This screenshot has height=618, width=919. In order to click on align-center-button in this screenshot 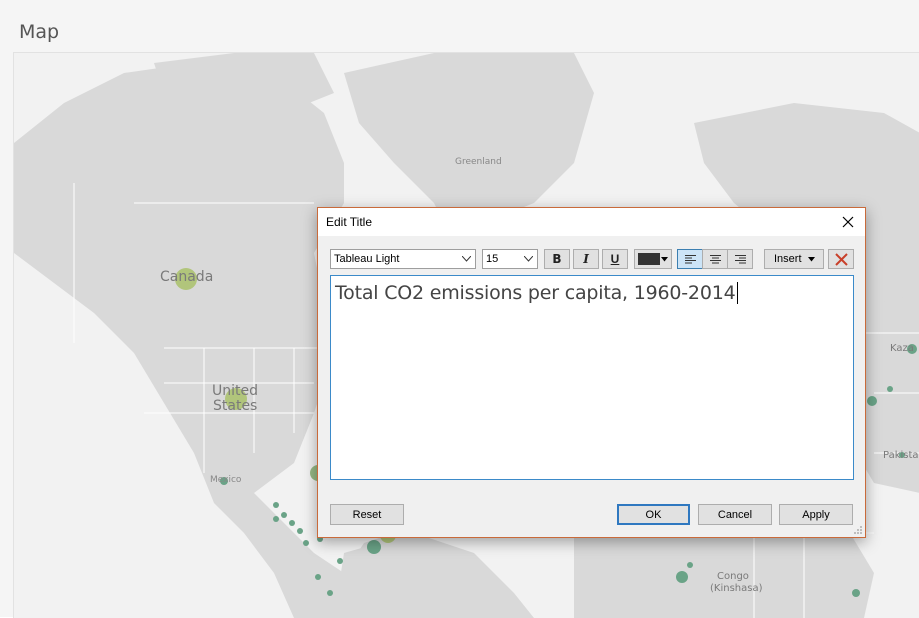, I will do `click(715, 259)`.